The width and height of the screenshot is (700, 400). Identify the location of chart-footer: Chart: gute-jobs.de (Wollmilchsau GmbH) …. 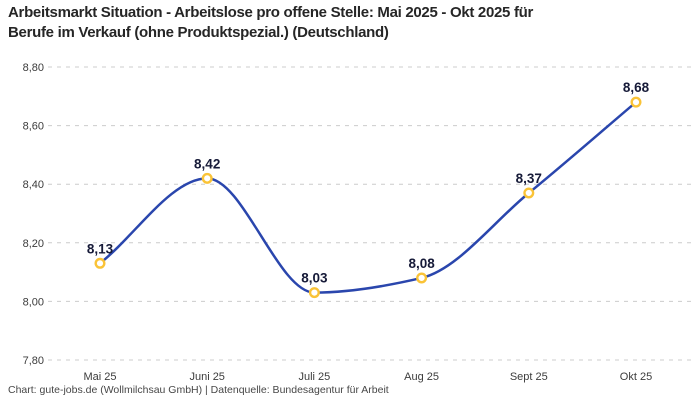
(198, 390).